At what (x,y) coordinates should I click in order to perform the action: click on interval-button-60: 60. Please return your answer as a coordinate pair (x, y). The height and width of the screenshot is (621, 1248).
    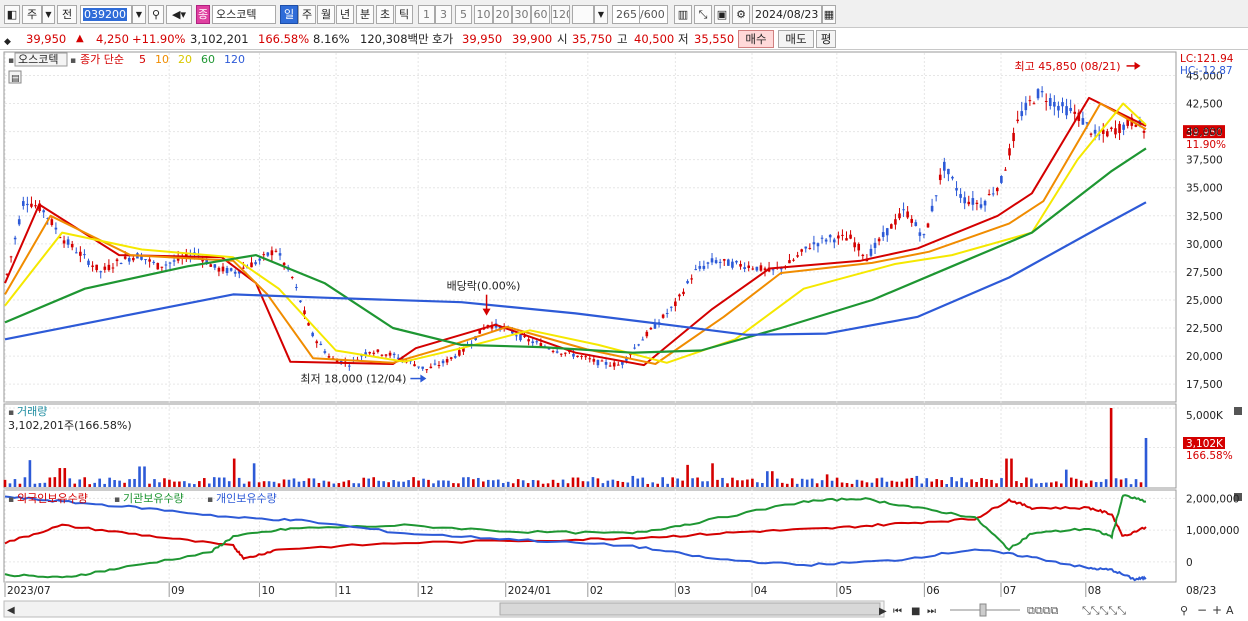
    Looking at the image, I should click on (540, 14).